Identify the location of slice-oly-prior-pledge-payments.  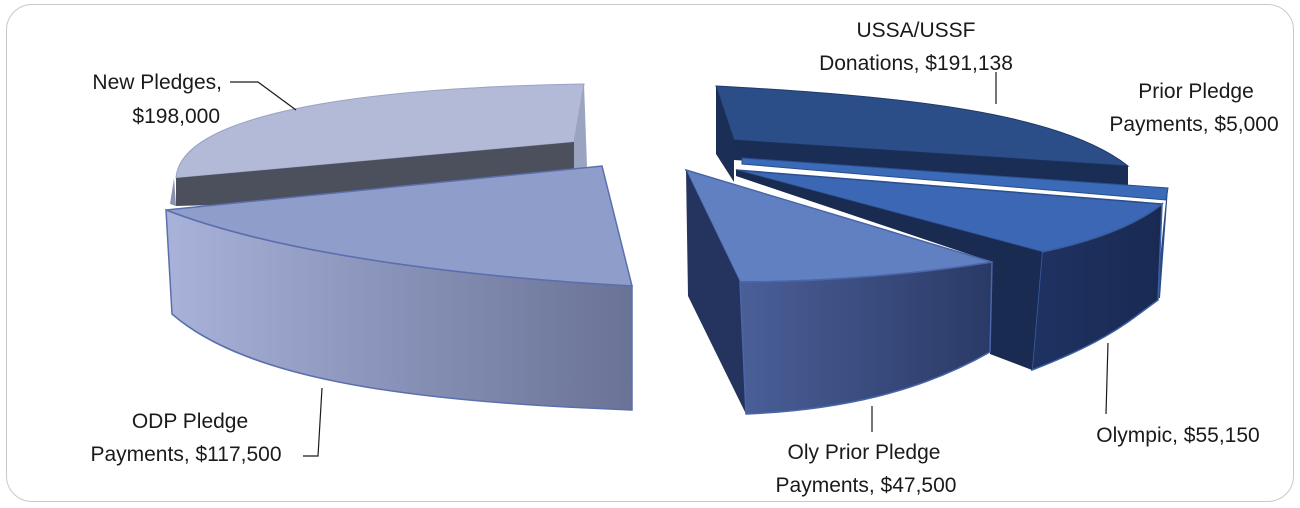
(838, 291).